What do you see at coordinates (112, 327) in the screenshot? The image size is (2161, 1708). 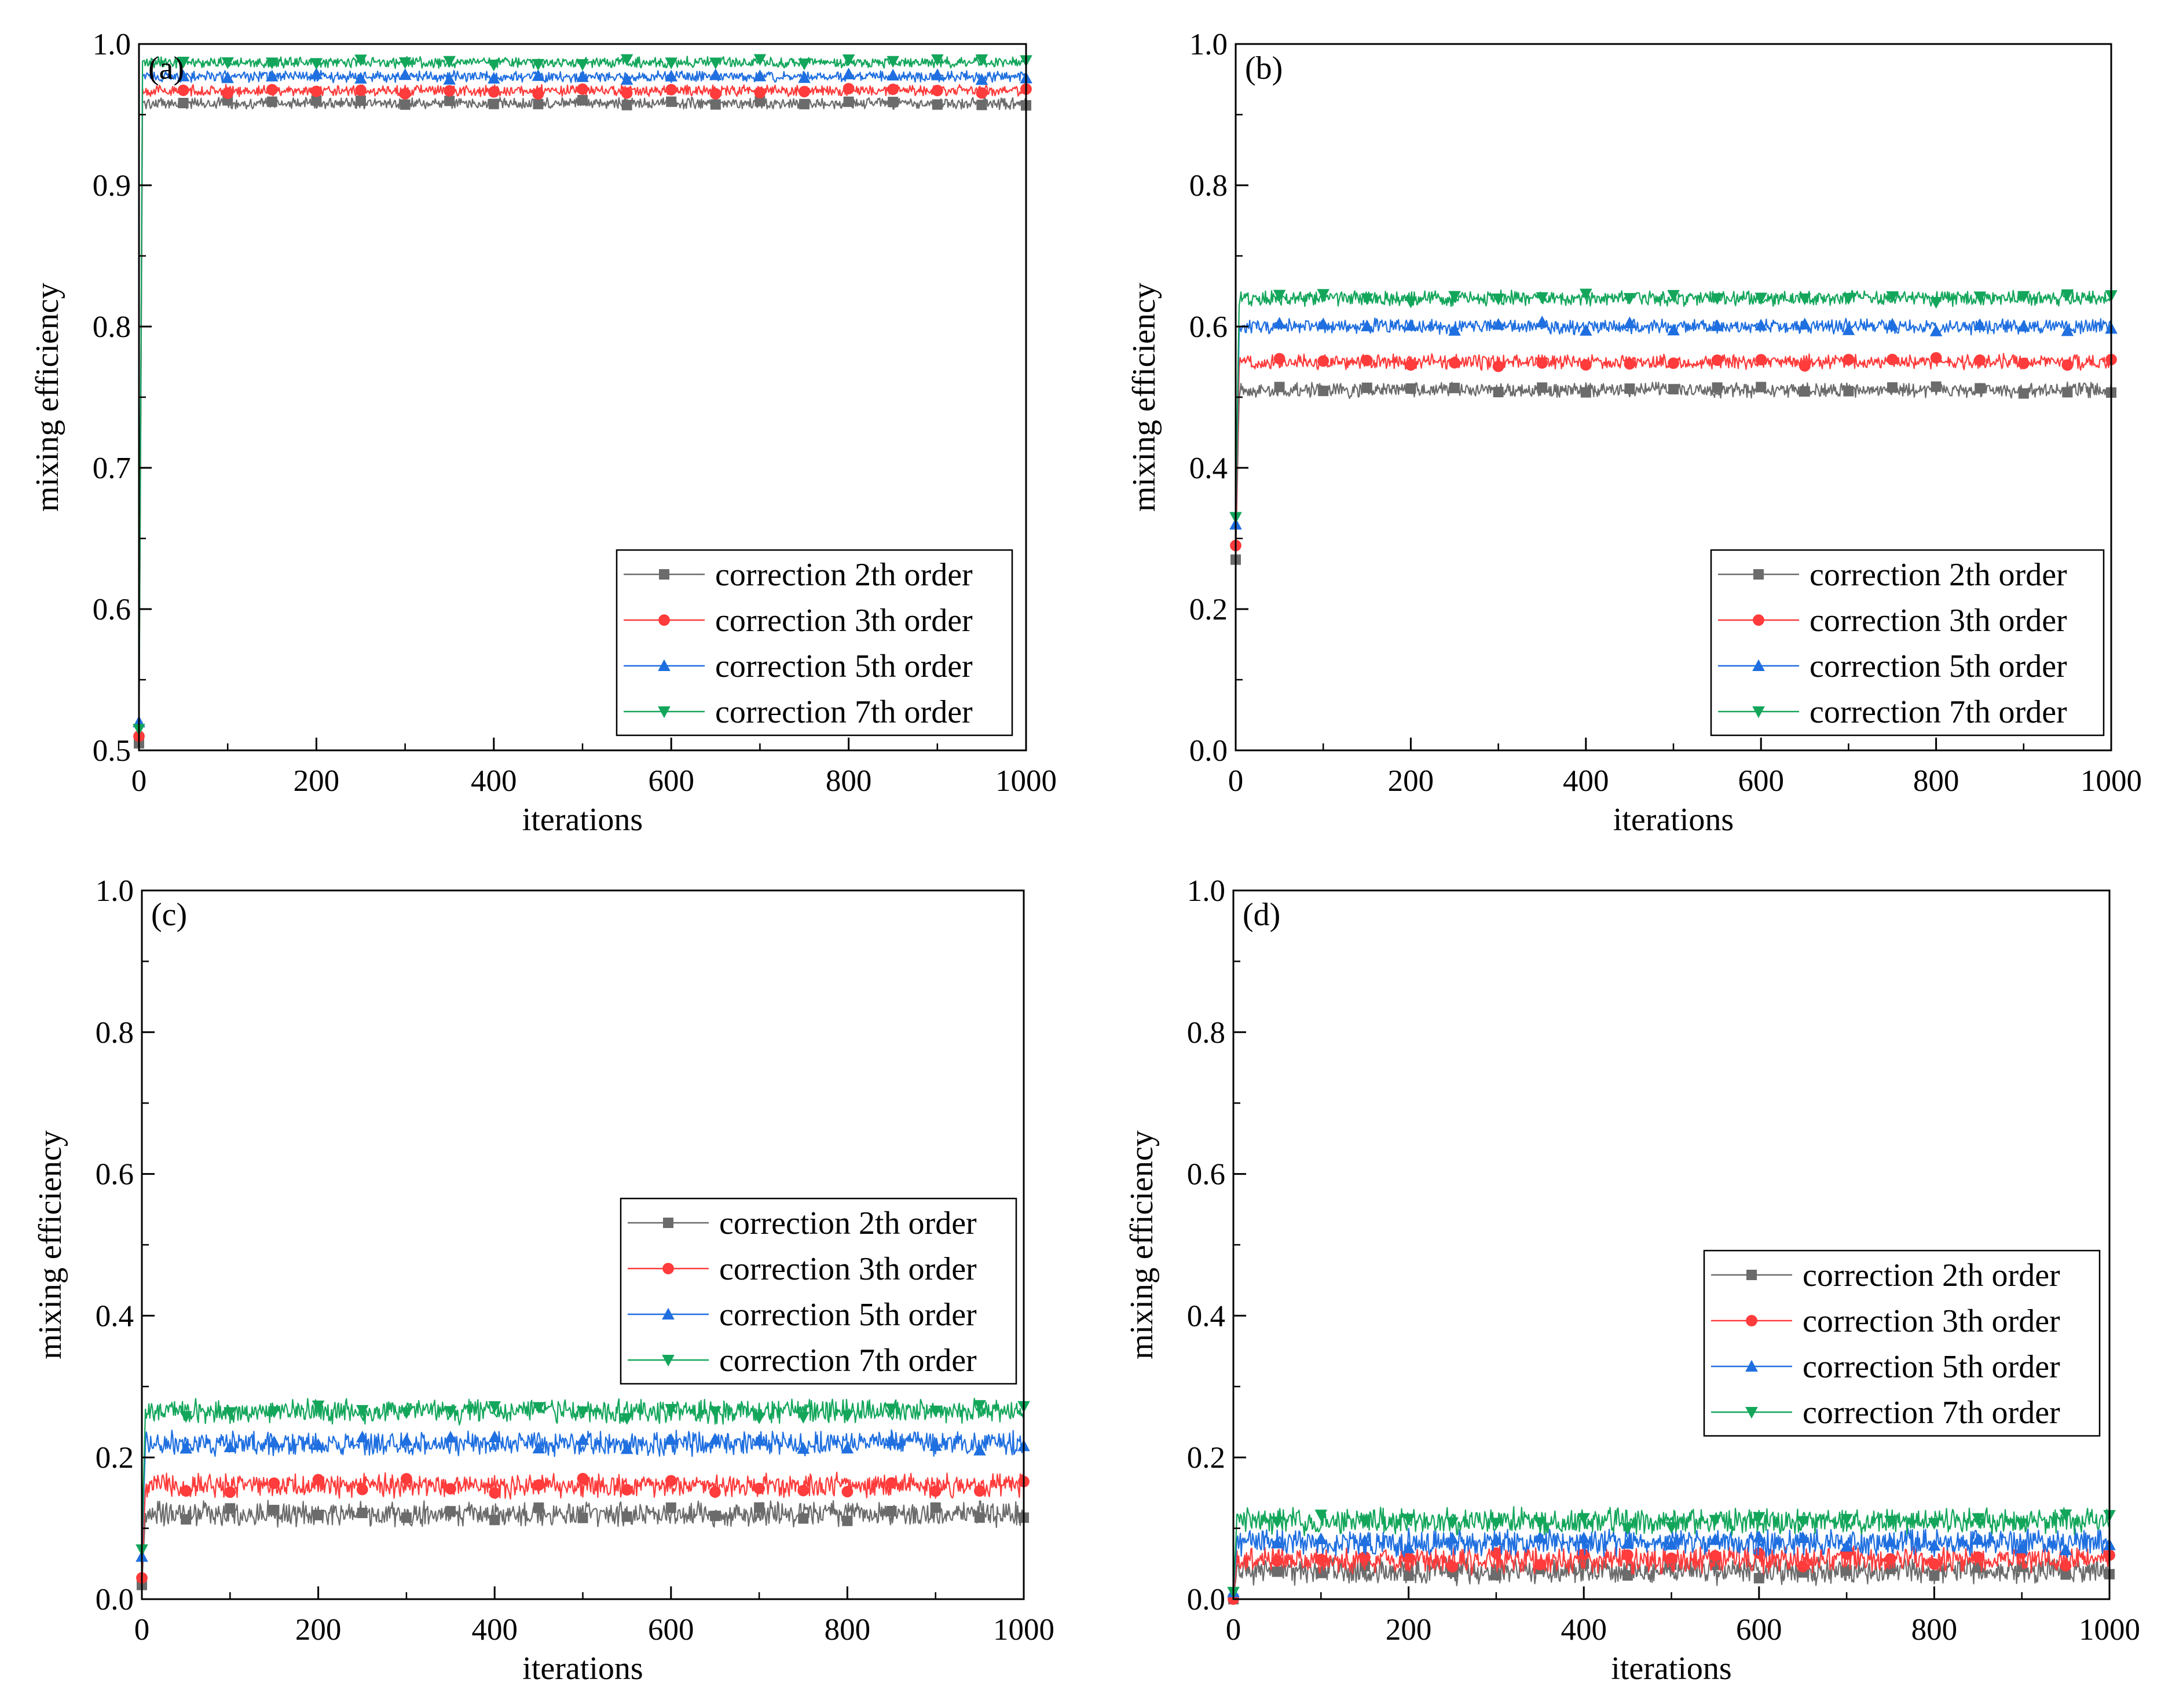 I see `y-tick-label: 0.8` at bounding box center [112, 327].